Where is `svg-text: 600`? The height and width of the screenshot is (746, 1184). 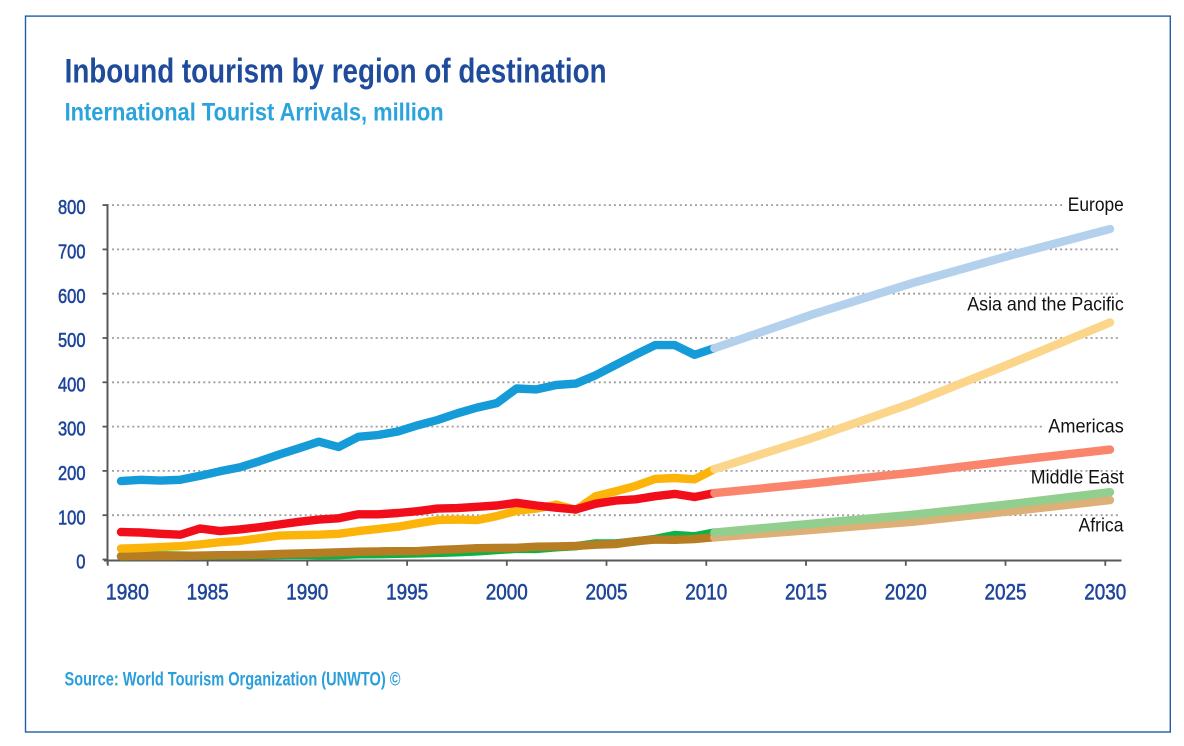
svg-text: 600 is located at coordinates (72, 297).